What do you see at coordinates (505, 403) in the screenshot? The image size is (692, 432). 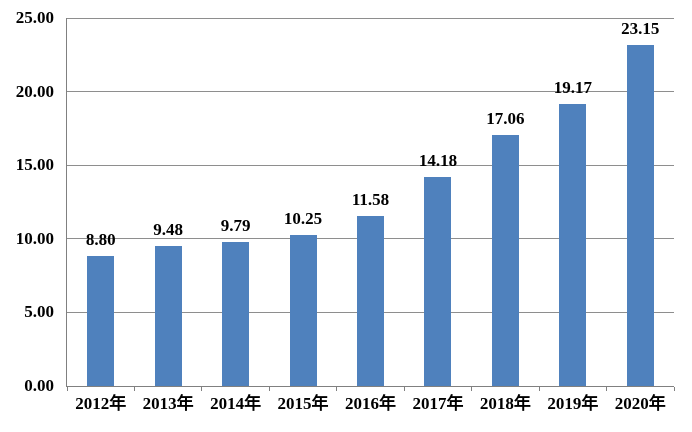 I see `x-axis-label: 2018年` at bounding box center [505, 403].